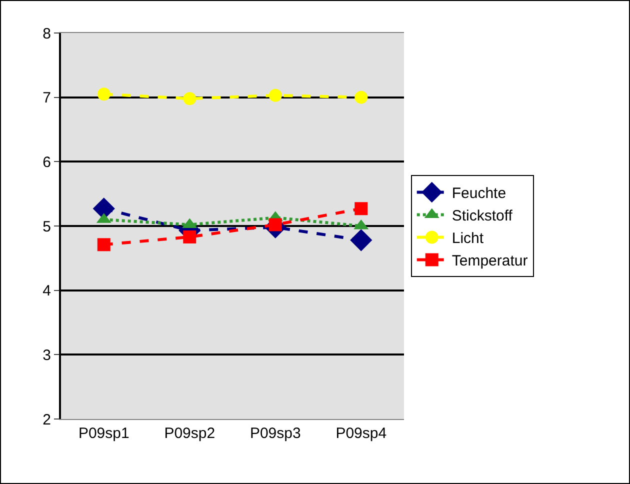 The width and height of the screenshot is (630, 484). What do you see at coordinates (46, 33) in the screenshot?
I see `y-tick-label: 8` at bounding box center [46, 33].